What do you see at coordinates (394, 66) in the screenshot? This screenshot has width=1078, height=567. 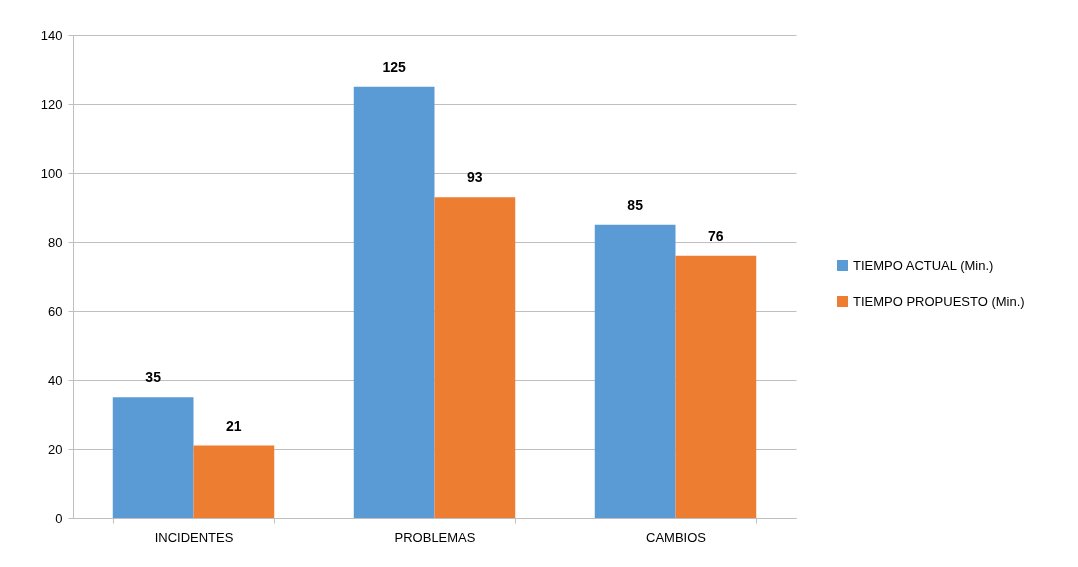 I see `data-label: 125` at bounding box center [394, 66].